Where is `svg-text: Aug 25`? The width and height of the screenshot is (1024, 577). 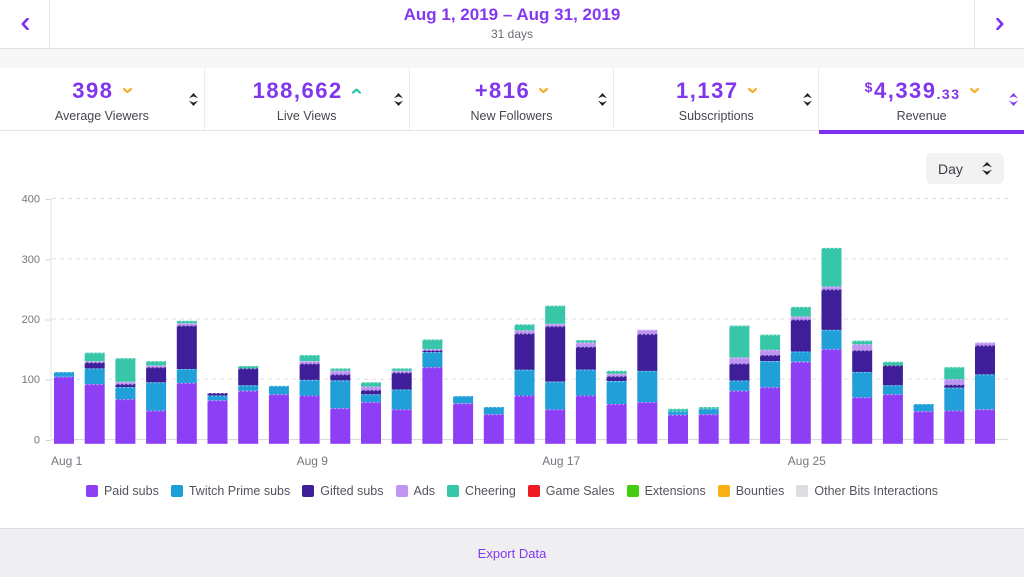
svg-text: Aug 25 is located at coordinates (807, 461).